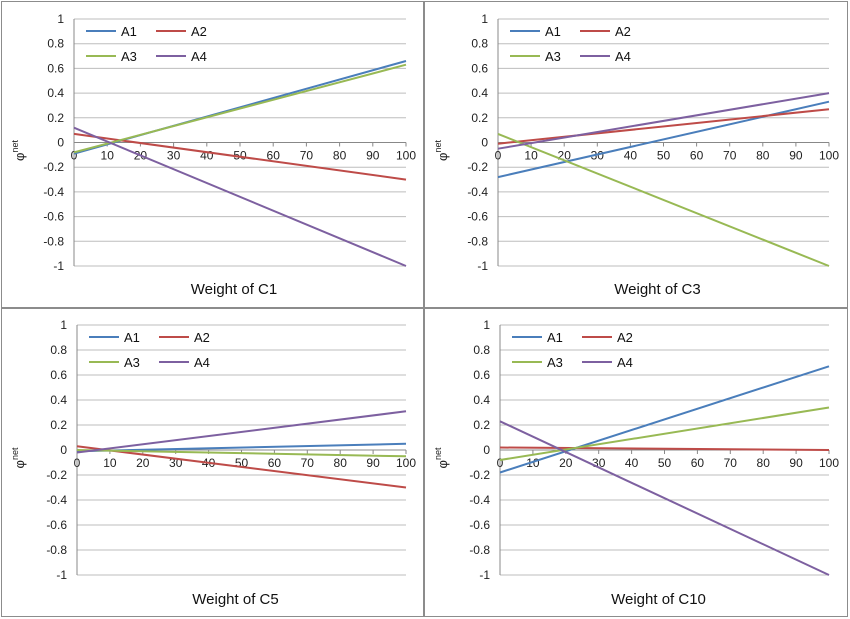  What do you see at coordinates (234, 289) in the screenshot?
I see `x-axis-label: Weight of C1` at bounding box center [234, 289].